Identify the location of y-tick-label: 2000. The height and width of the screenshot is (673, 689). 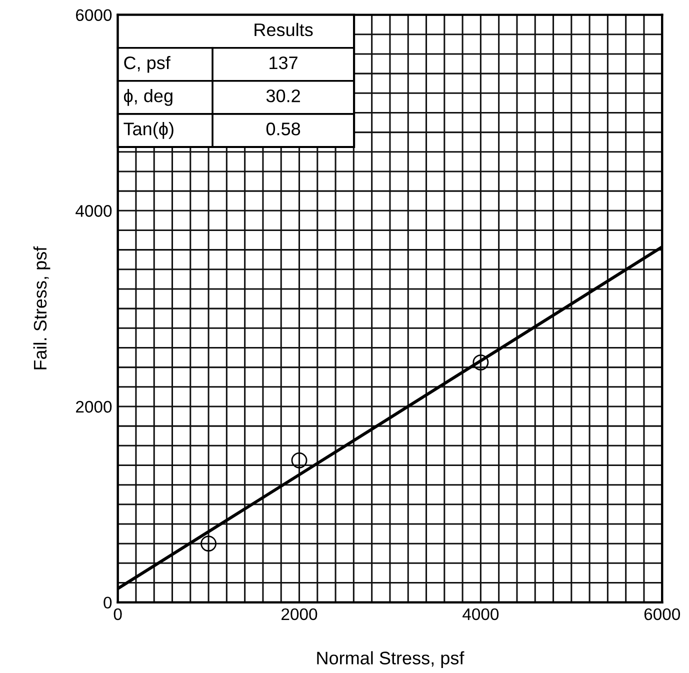
(94, 406).